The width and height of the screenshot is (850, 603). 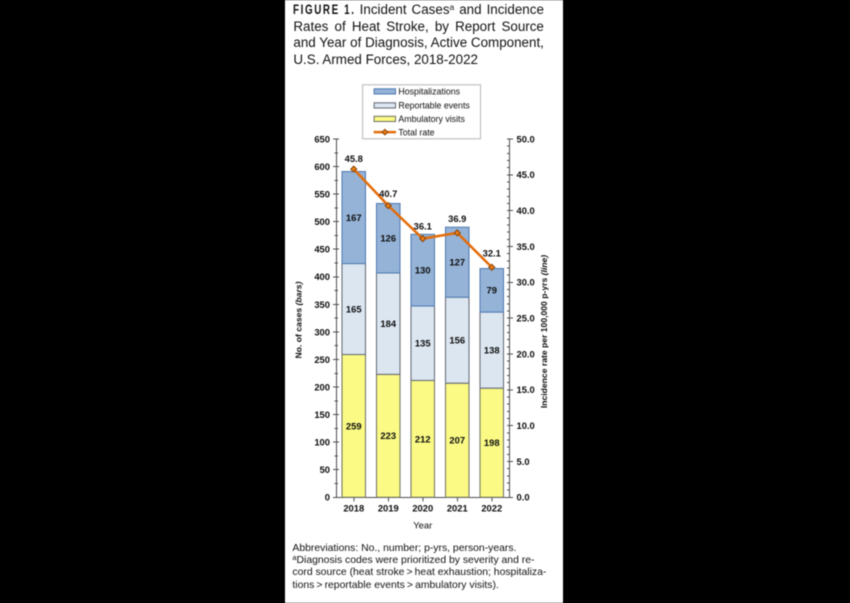 What do you see at coordinates (322, 331) in the screenshot?
I see `svg-text: 300` at bounding box center [322, 331].